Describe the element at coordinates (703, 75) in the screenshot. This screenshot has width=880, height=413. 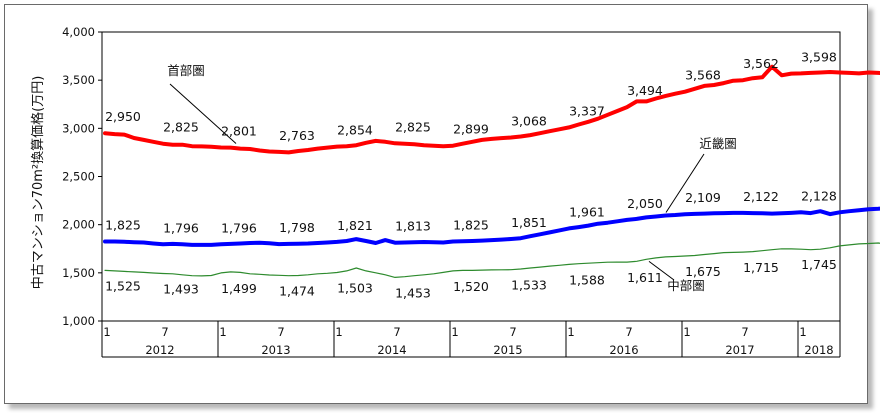
I see `data-label-shutoken: 3,568` at that location.